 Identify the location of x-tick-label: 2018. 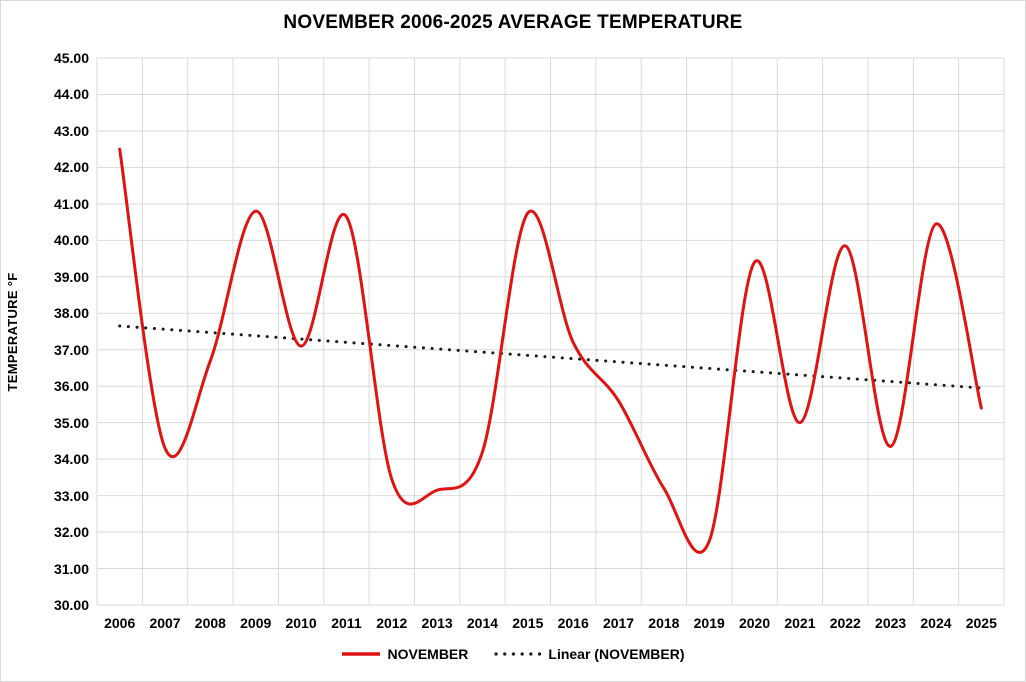
(664, 623).